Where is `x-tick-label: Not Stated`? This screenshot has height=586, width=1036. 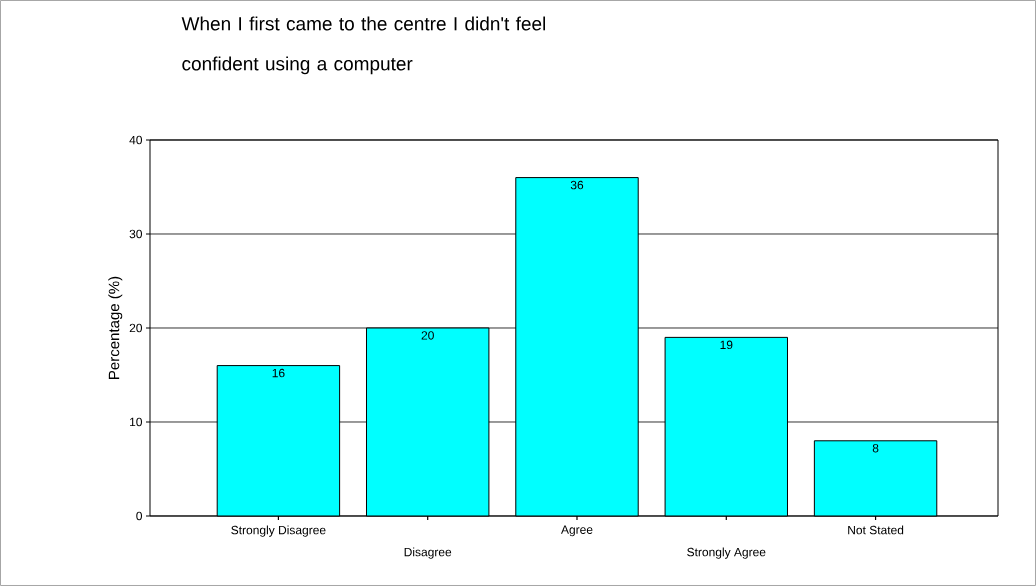
x-tick-label: Not Stated is located at coordinates (876, 530).